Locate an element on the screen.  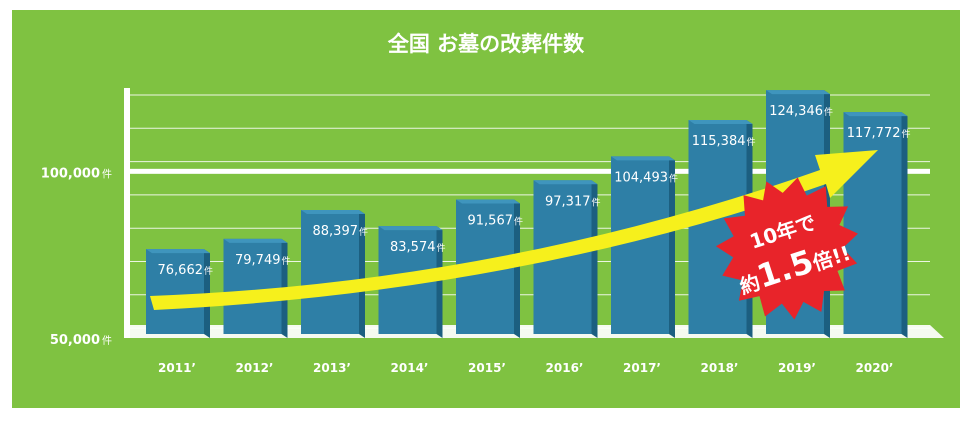
x-tick-label: 2015’ is located at coordinates (487, 368).